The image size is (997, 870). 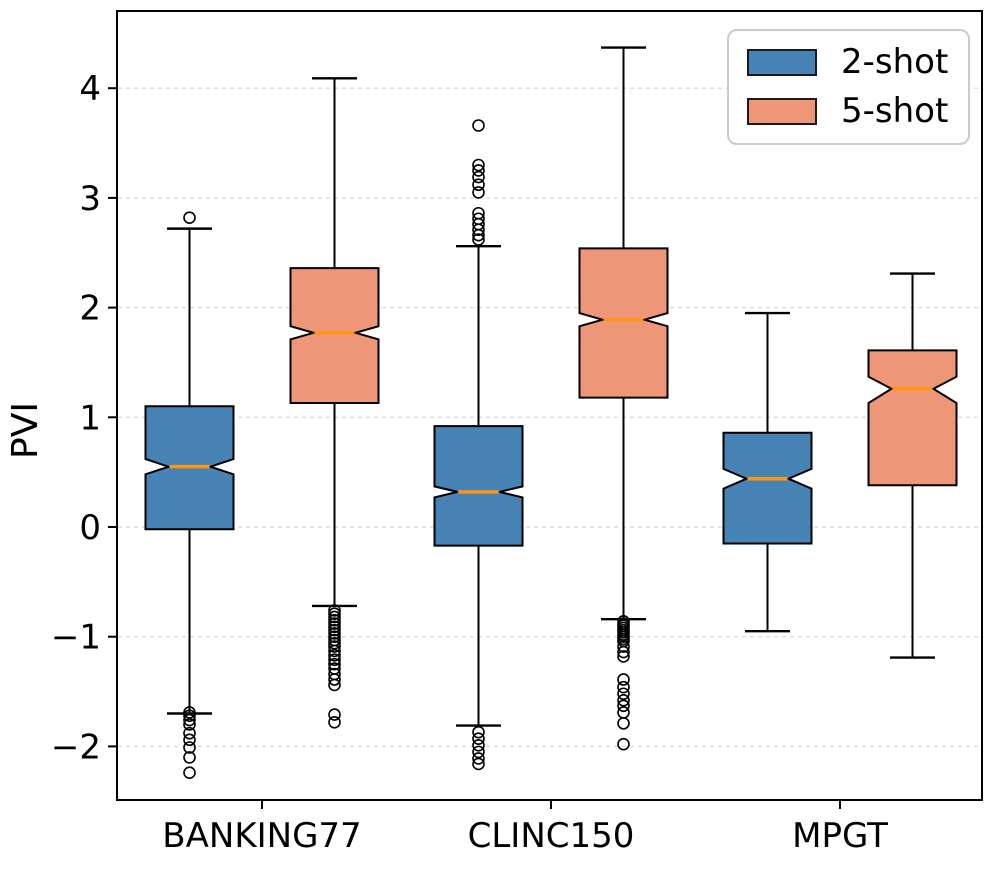 What do you see at coordinates (90, 199) in the screenshot?
I see `y-tick-label: 3` at bounding box center [90, 199].